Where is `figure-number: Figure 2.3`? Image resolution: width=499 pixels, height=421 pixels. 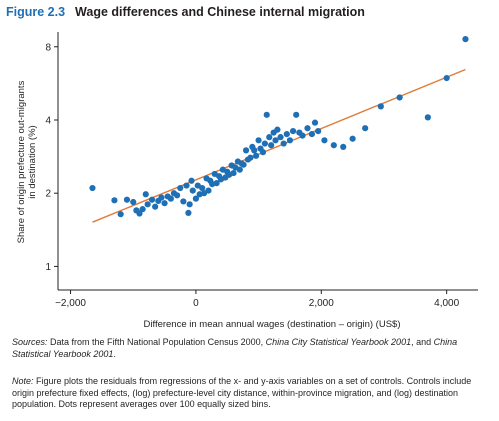
figure-number: Figure 2.3 is located at coordinates (36, 12).